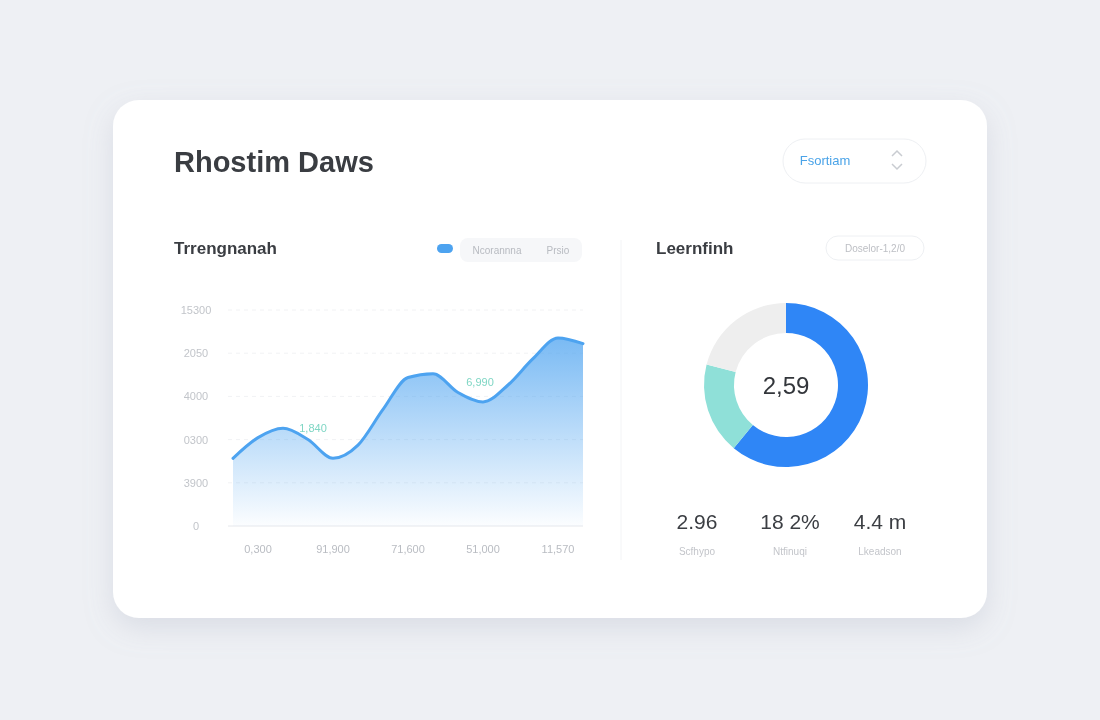 The image size is (1100, 720). I want to click on x-tick-label: 71,600, so click(408, 549).